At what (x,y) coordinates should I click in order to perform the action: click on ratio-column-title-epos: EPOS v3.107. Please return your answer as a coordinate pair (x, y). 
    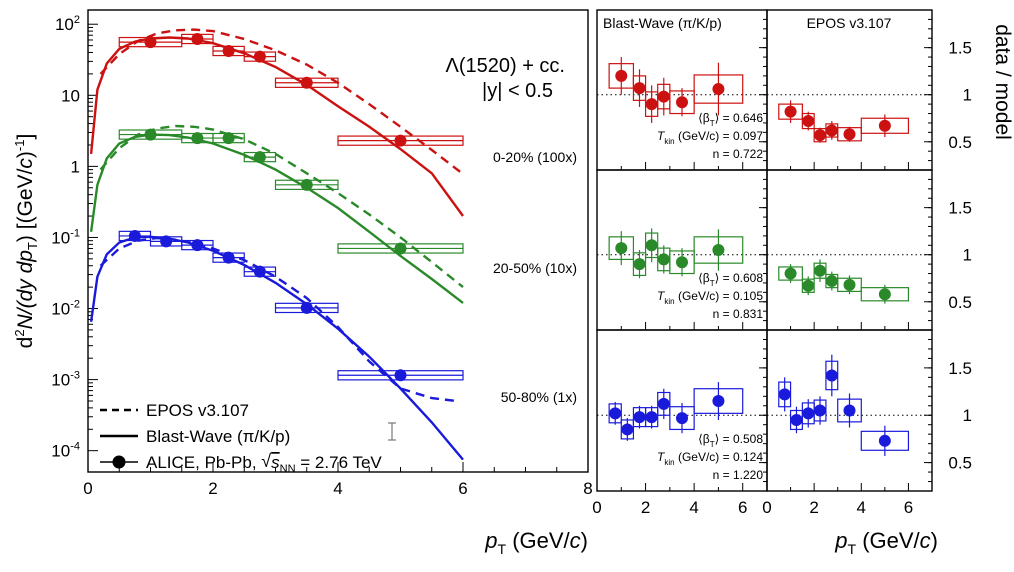
    Looking at the image, I should click on (849, 23).